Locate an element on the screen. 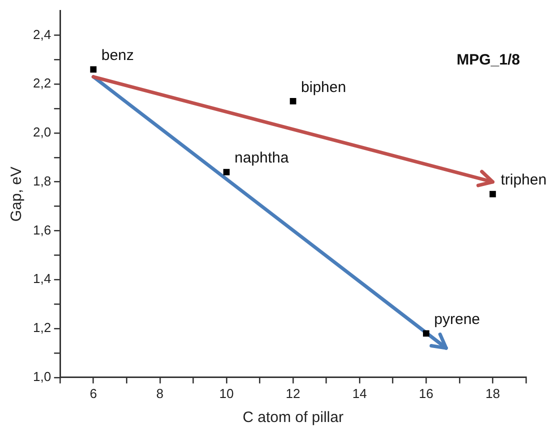 This screenshot has height=435, width=556. y-tick-label: 2,2 is located at coordinates (42, 83).